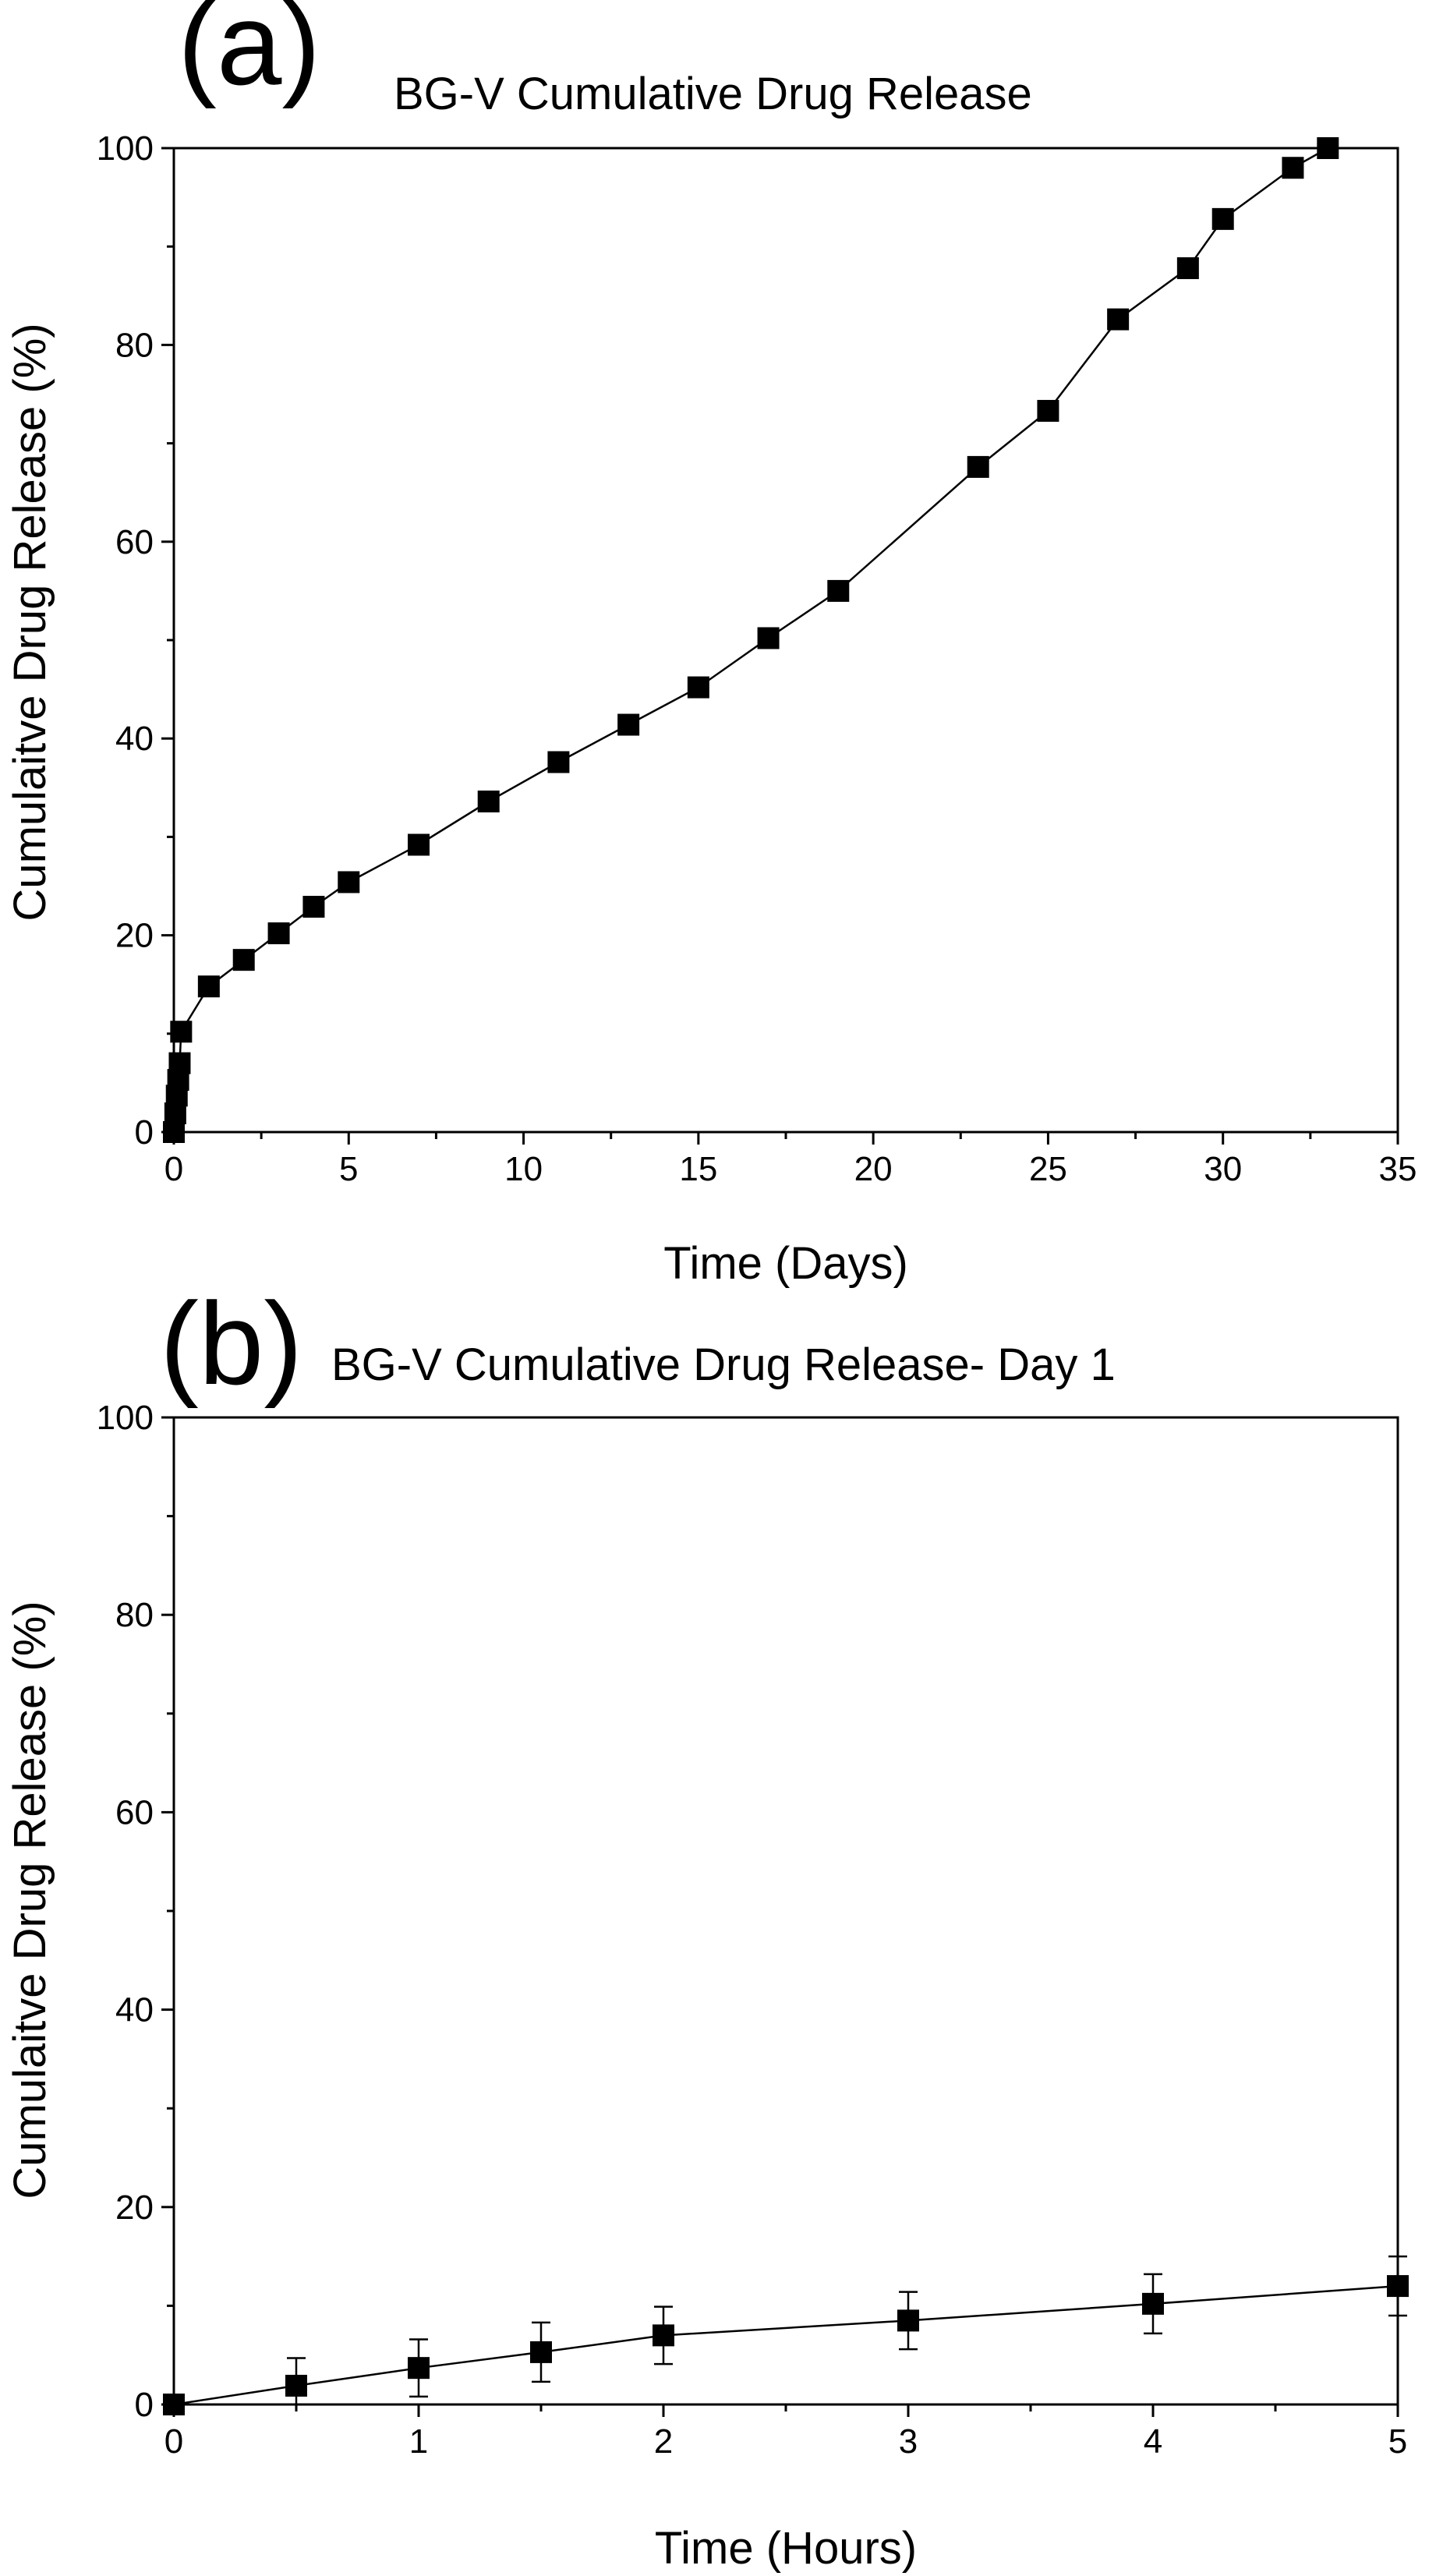  I want to click on panel-a-y-tick-label: 60, so click(134, 542).